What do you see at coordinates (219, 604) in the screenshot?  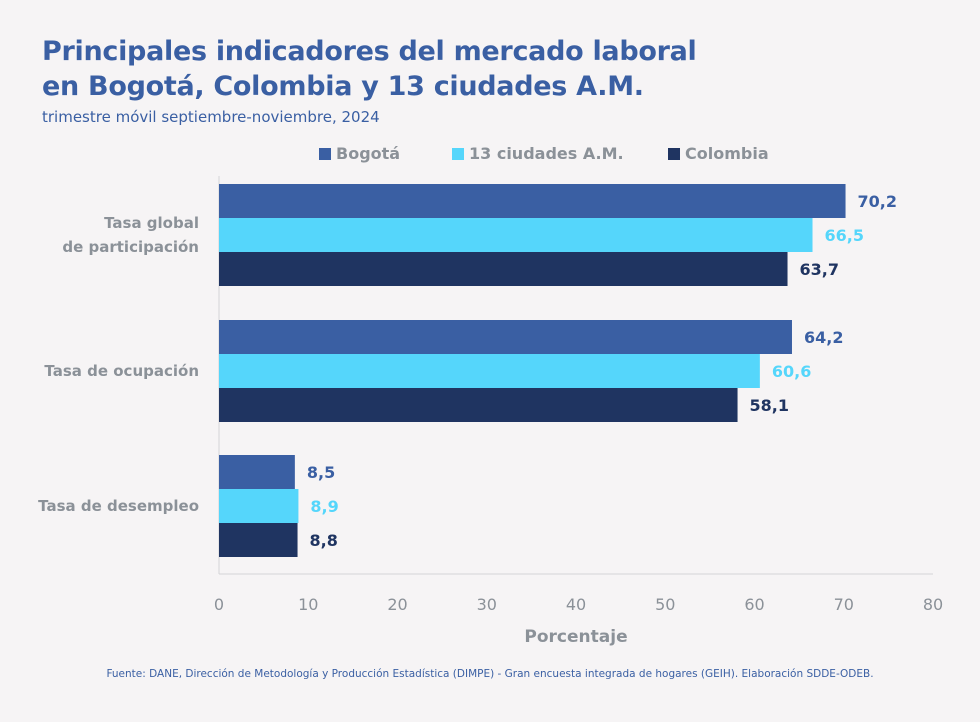 I see `x-tick-label: 0` at bounding box center [219, 604].